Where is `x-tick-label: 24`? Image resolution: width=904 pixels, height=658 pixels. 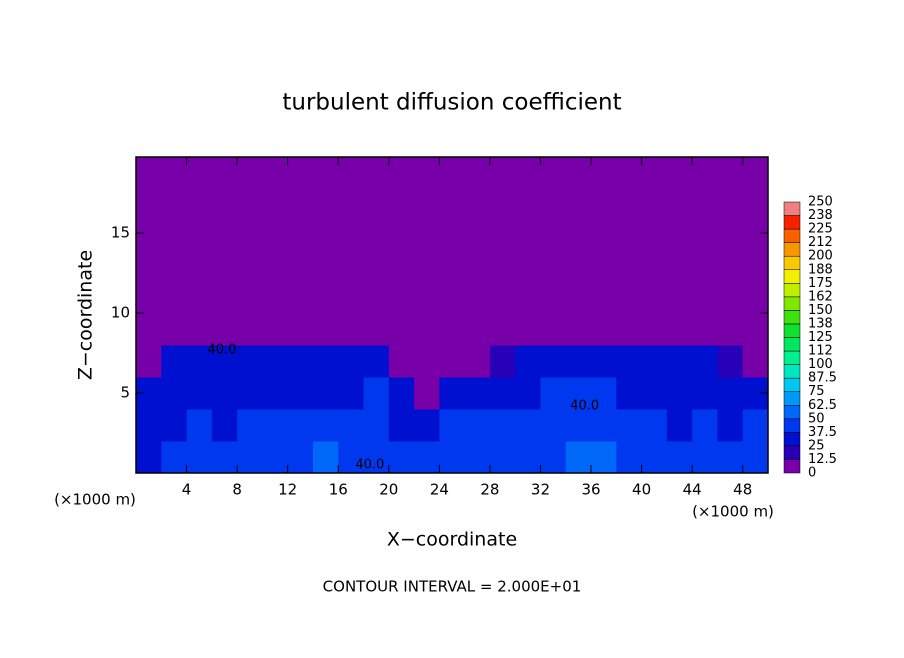
x-tick-label: 24 is located at coordinates (439, 490).